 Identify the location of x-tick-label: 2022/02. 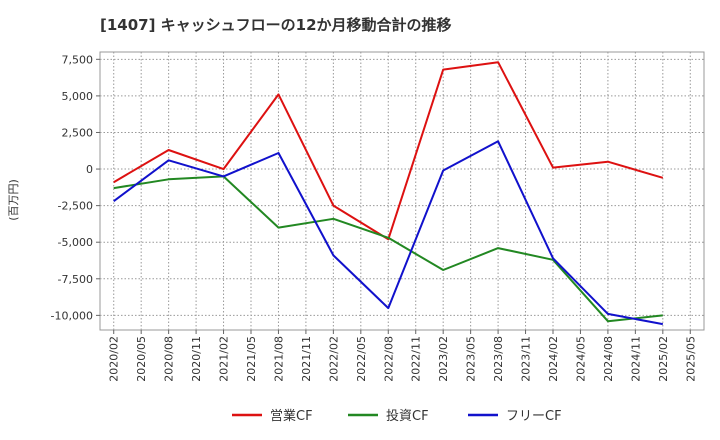
(333, 359).